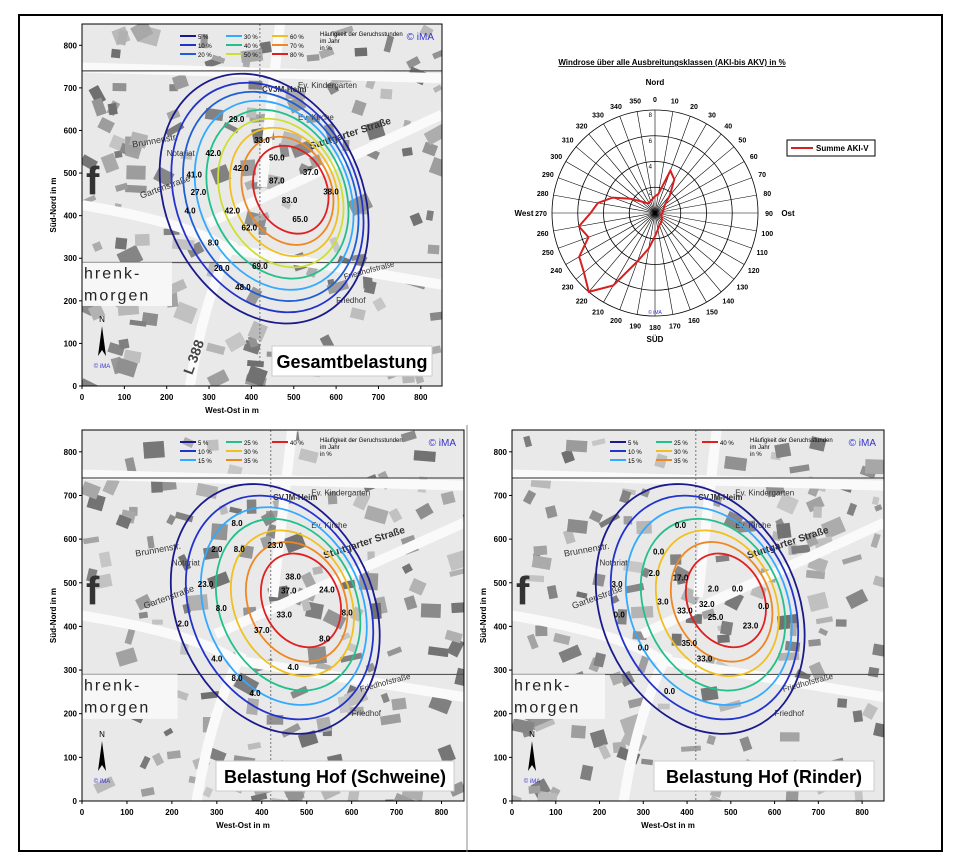 The height and width of the screenshot is (868, 963). I want to click on contour-label: 50.0, so click(277, 157).